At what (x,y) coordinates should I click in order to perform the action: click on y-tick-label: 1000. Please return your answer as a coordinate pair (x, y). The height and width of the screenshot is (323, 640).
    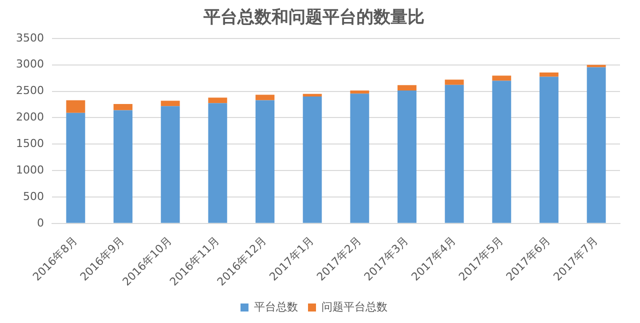
    Looking at the image, I should click on (30, 169).